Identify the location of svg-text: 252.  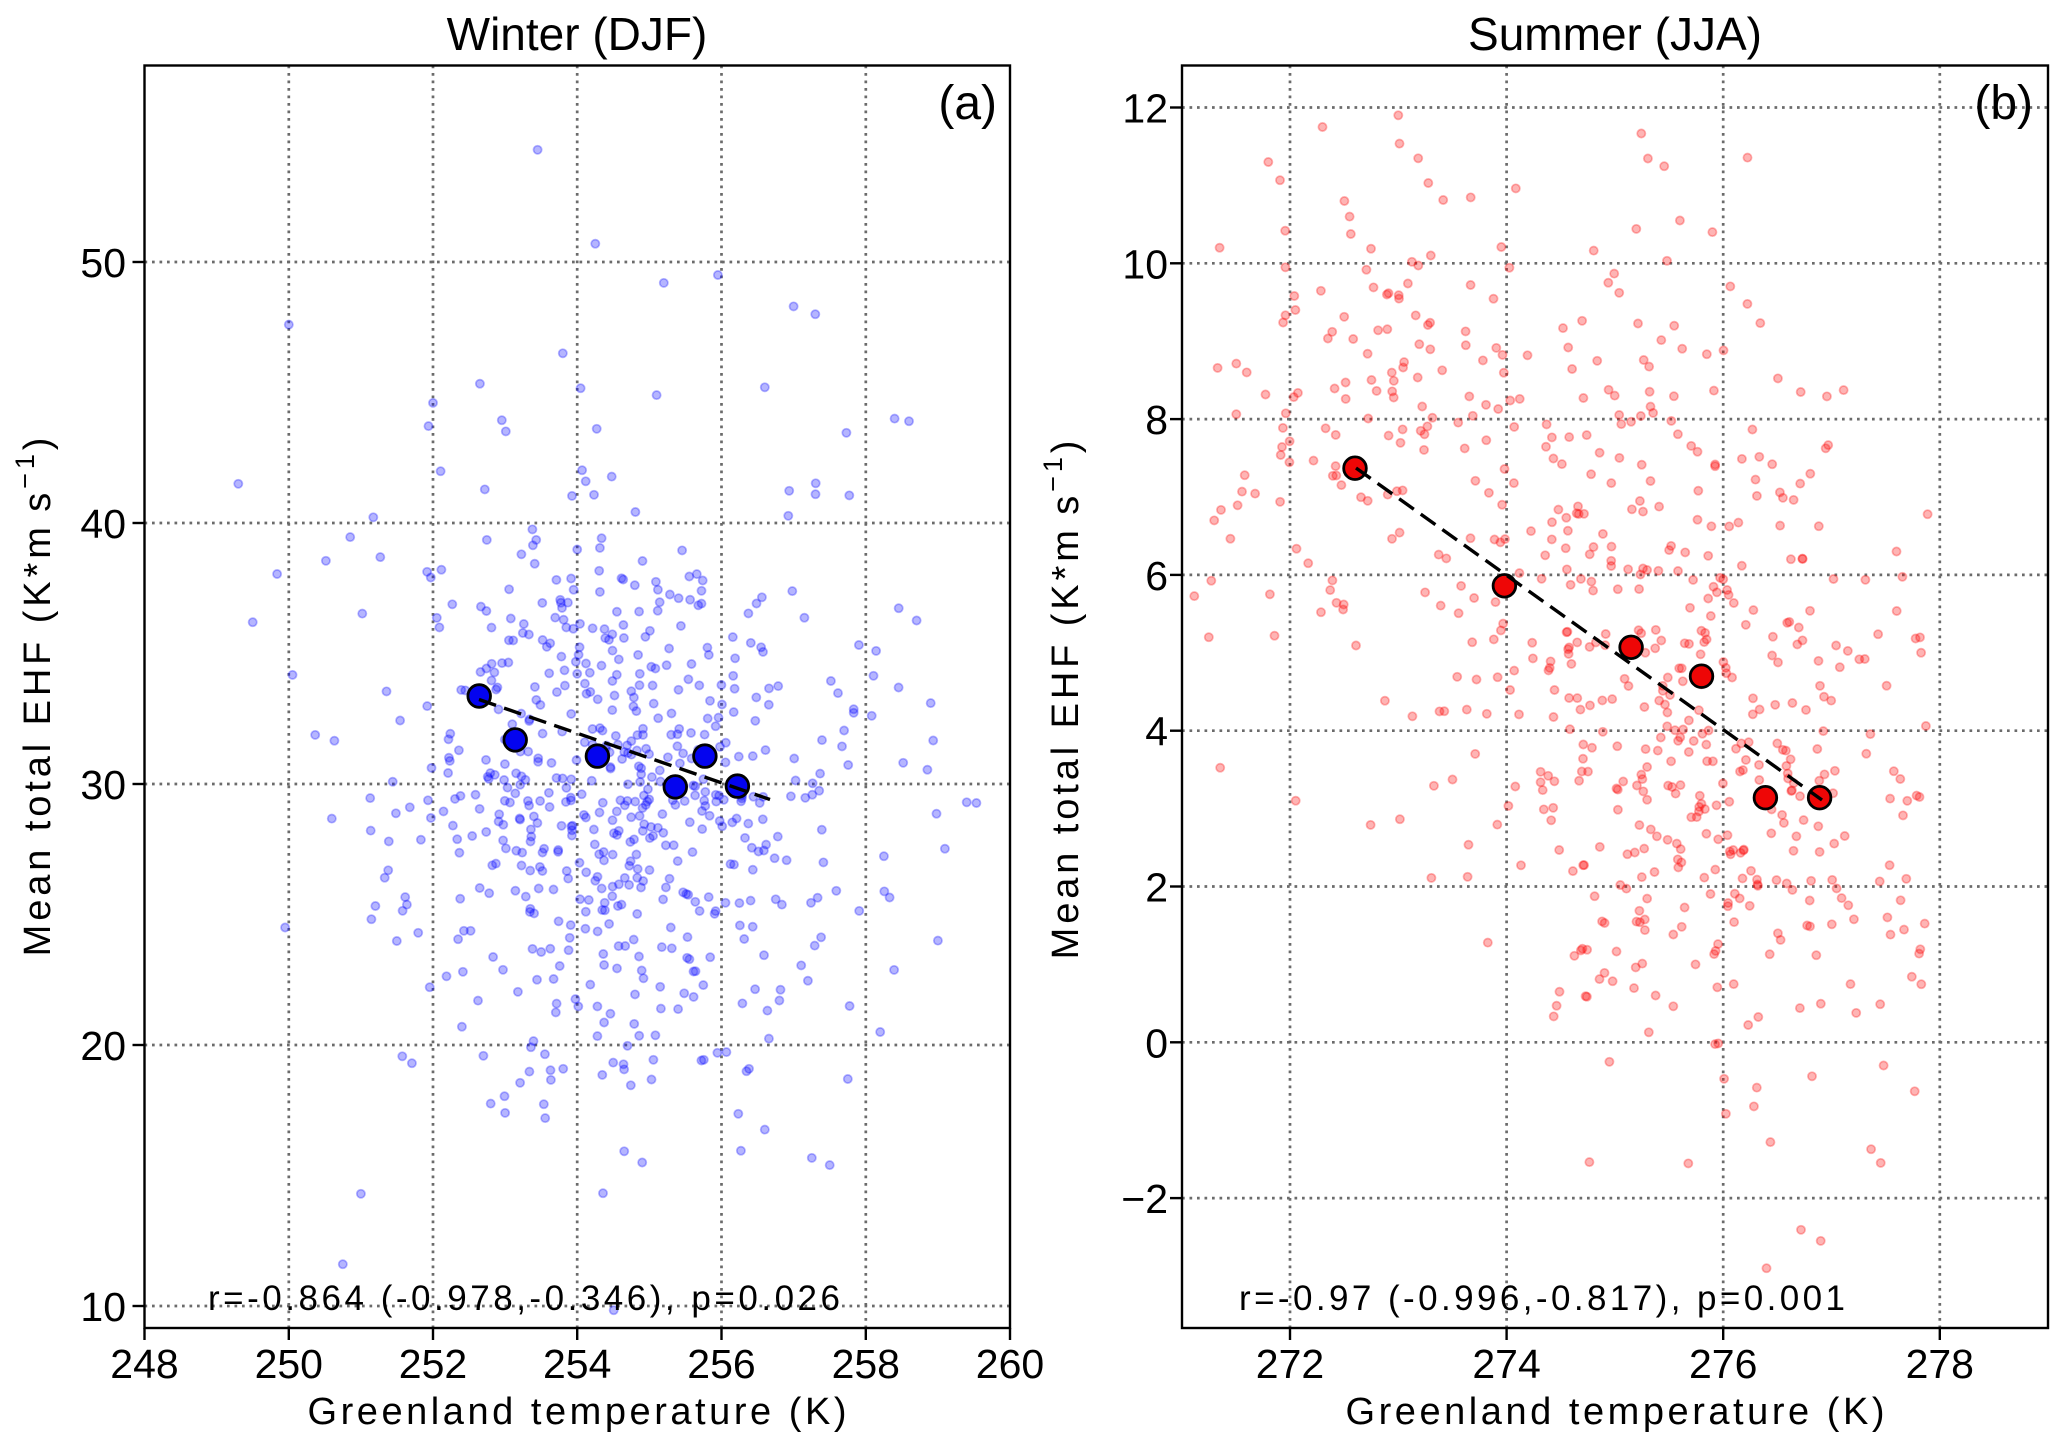
(433, 1364).